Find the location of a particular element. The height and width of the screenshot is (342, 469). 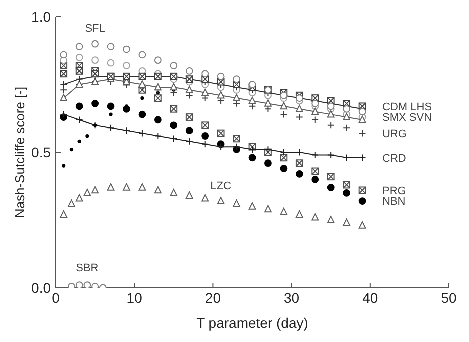

x-tick-label: 20 is located at coordinates (213, 298).